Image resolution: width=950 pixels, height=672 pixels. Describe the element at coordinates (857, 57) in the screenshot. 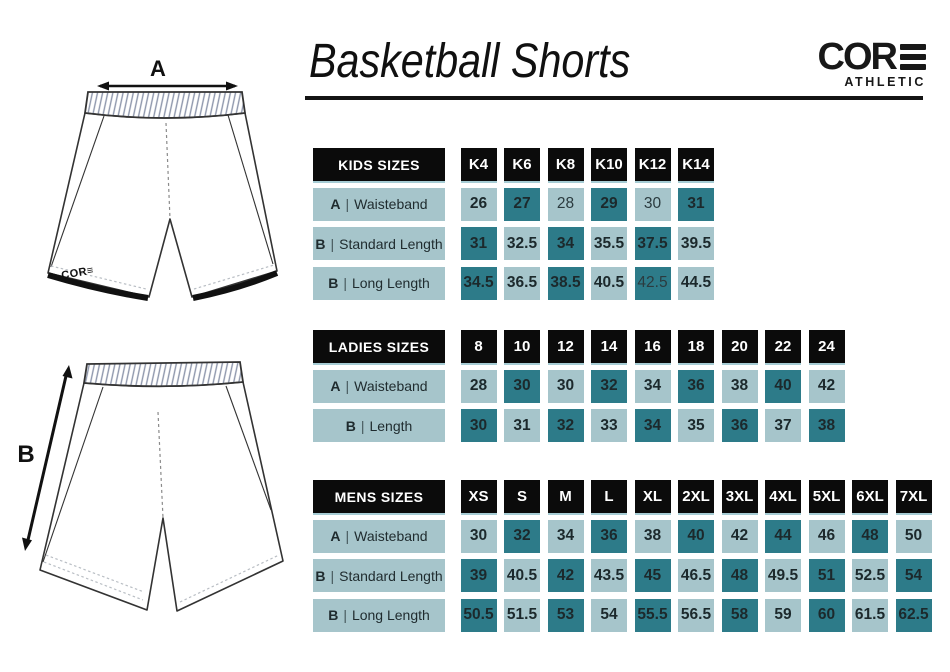

I see `logo-text: COR` at that location.